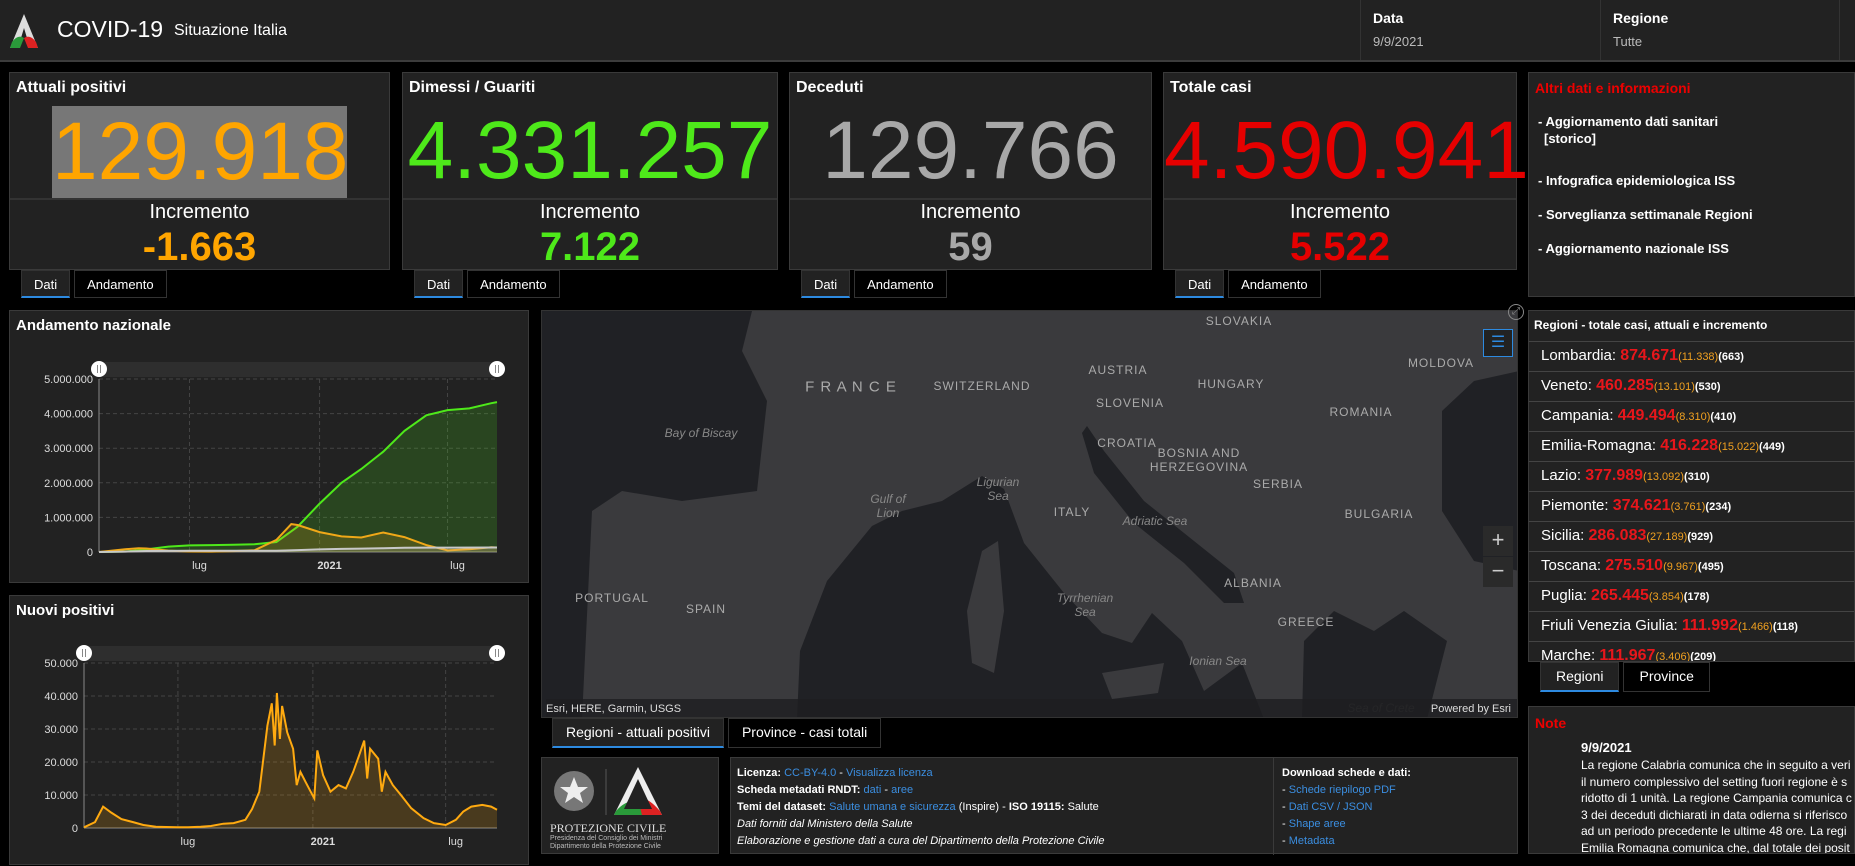 The image size is (1855, 866). What do you see at coordinates (1480, 30) in the screenshot?
I see `date-selector: Data 9/9/2021` at bounding box center [1480, 30].